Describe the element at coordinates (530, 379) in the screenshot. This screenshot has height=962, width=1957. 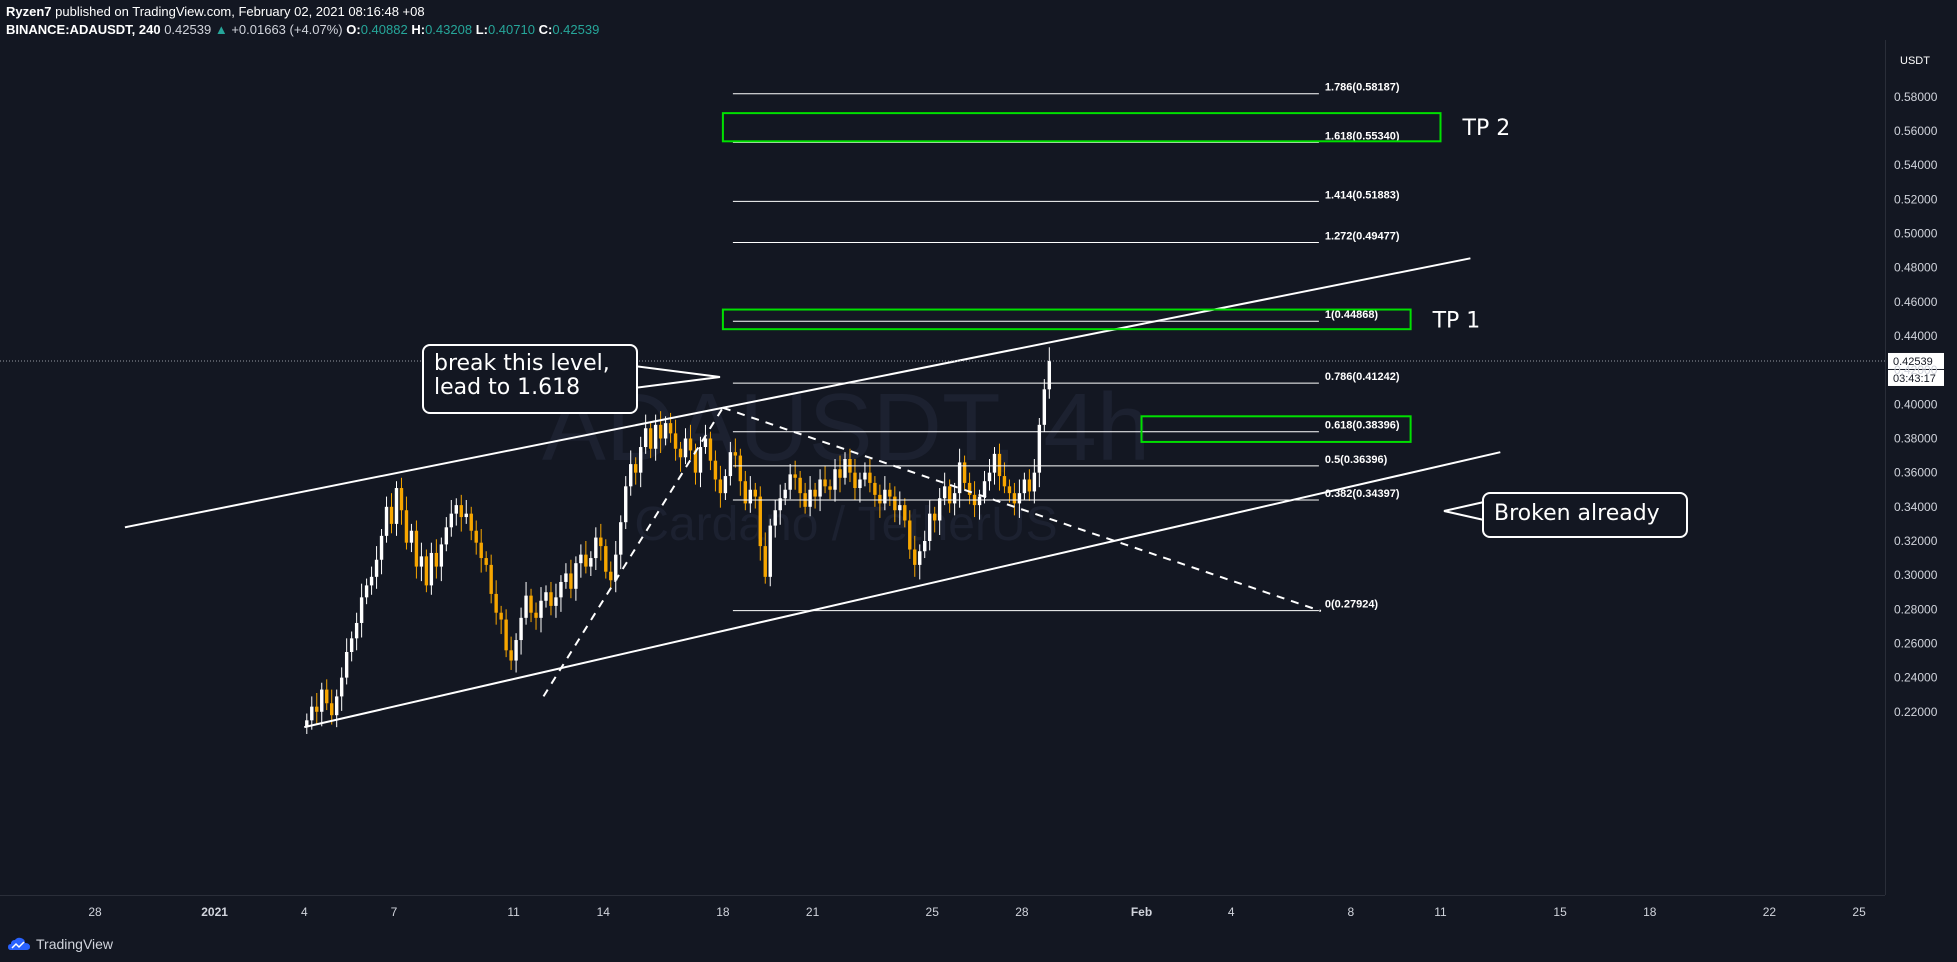
I see `break-level-callout: break this level, lead to 1.618` at that location.